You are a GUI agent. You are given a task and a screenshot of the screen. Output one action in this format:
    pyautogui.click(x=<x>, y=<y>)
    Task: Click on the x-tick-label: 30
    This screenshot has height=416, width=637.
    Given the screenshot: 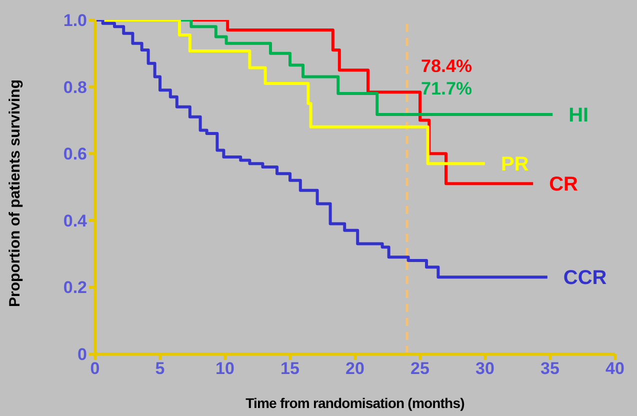 What is the action you would take?
    pyautogui.click(x=485, y=368)
    